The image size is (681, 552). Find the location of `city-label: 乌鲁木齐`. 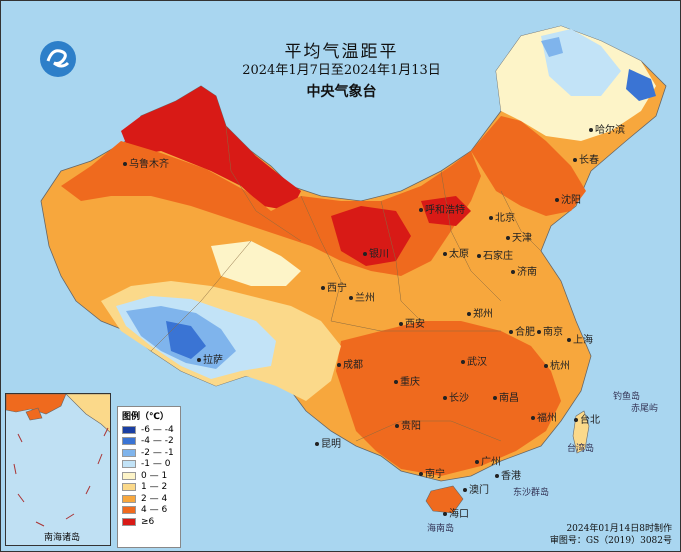

city-label: 乌鲁木齐 is located at coordinates (146, 162).